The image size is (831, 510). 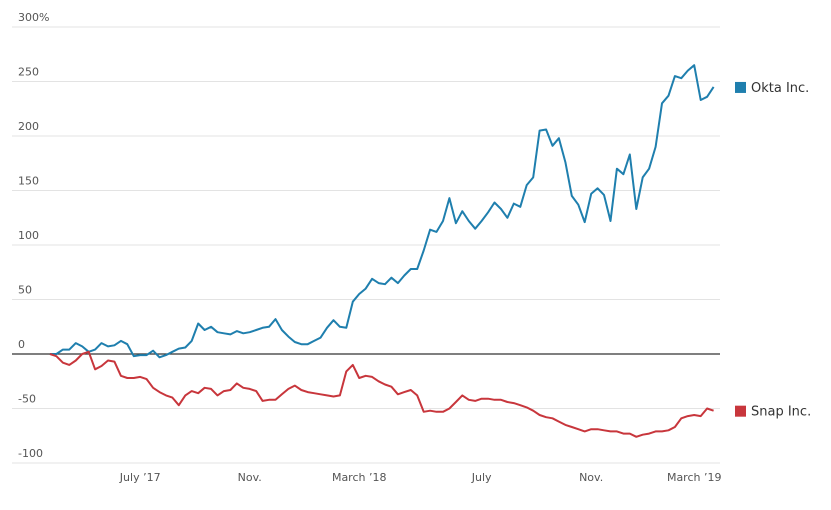 What do you see at coordinates (28, 126) in the screenshot?
I see `y-tick-label: 200` at bounding box center [28, 126].